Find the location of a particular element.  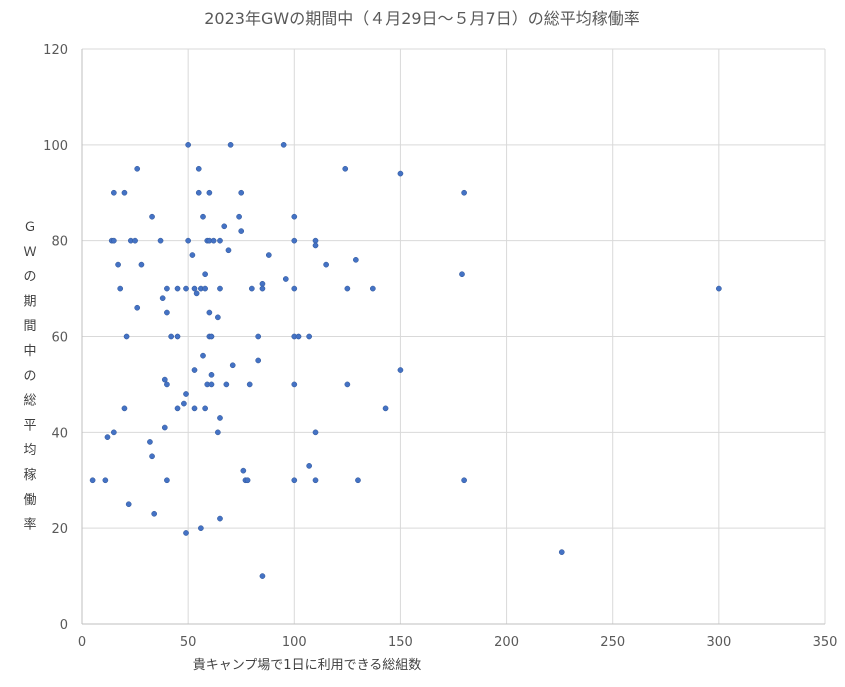

x-tick-label: 100 is located at coordinates (294, 642).